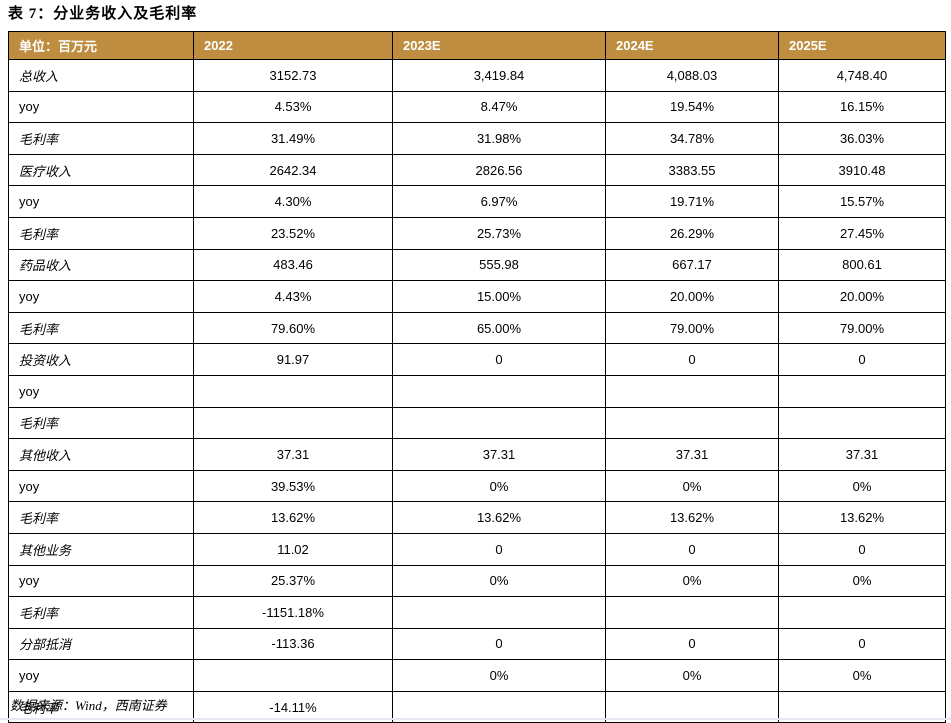 This screenshot has height=723, width=951. I want to click on cell-2022: 91.97, so click(293, 359).